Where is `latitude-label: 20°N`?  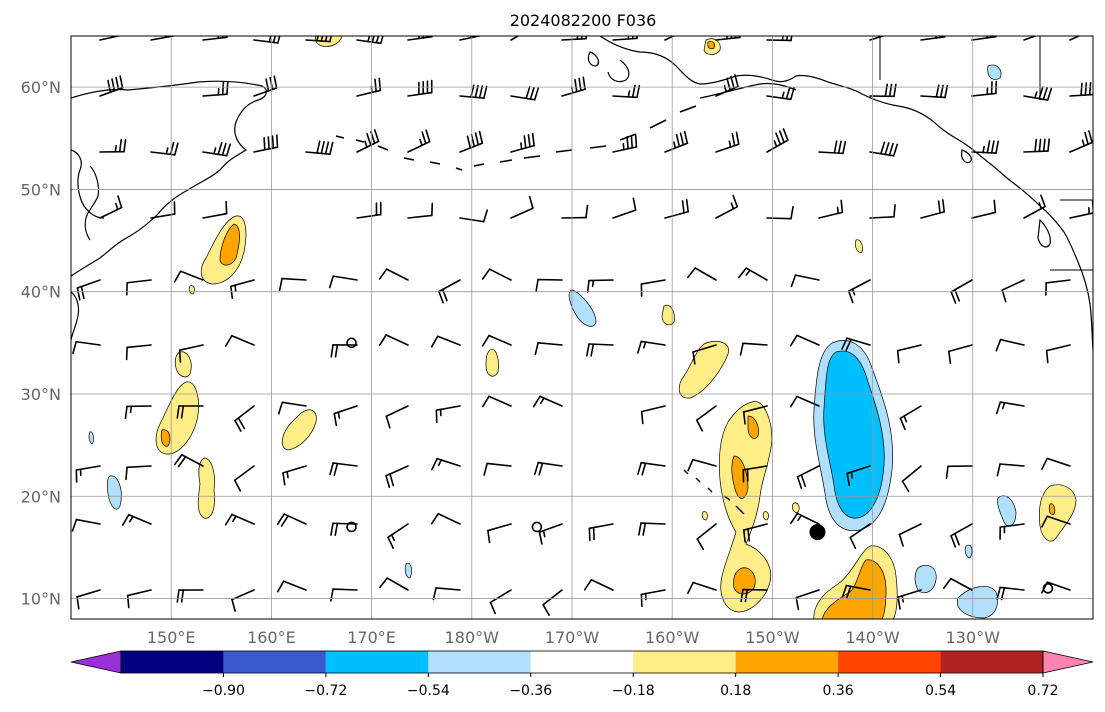 latitude-label: 20°N is located at coordinates (41, 496).